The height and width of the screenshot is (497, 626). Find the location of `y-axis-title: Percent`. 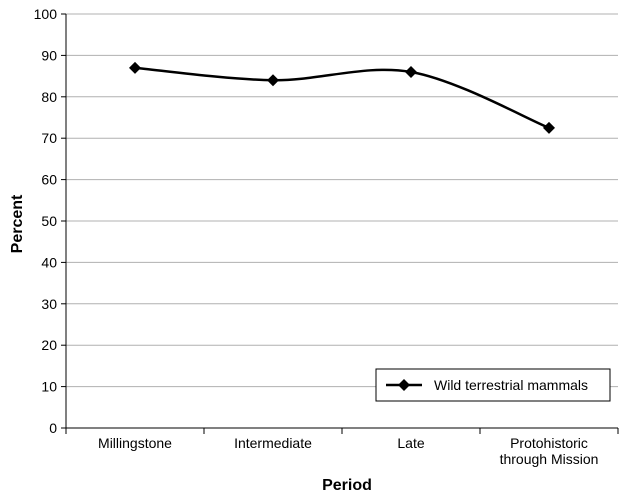

y-axis-title: Percent is located at coordinates (17, 223).